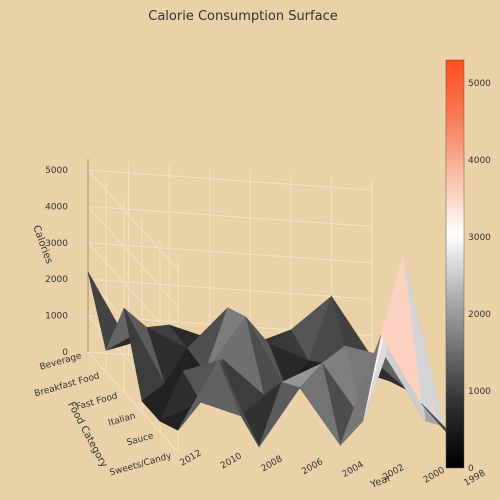 Image resolution: width=500 pixels, height=500 pixels. Describe the element at coordinates (479, 161) in the screenshot. I see `colorbar-tick-label: 4000` at that location.